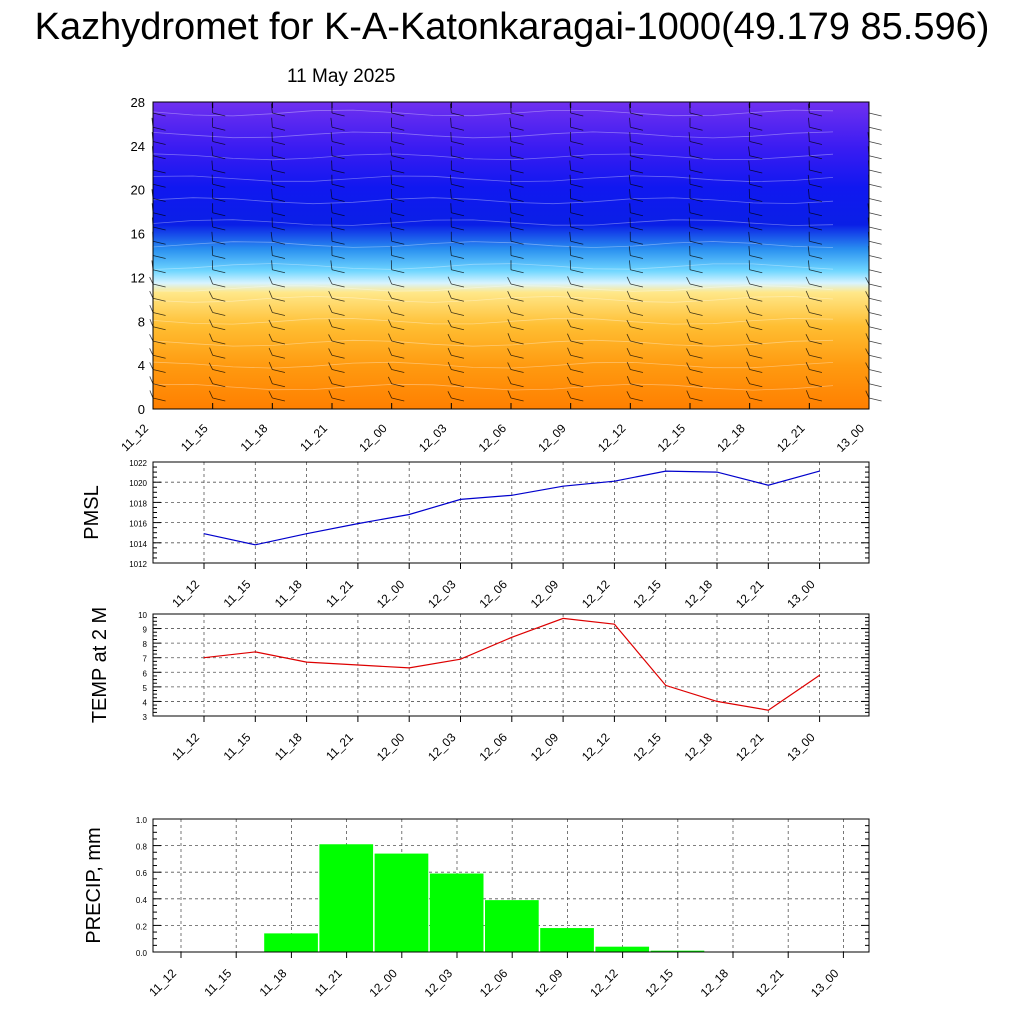  Describe the element at coordinates (493, 747) in the screenshot. I see `temp-xtick-label: 12_06` at that location.